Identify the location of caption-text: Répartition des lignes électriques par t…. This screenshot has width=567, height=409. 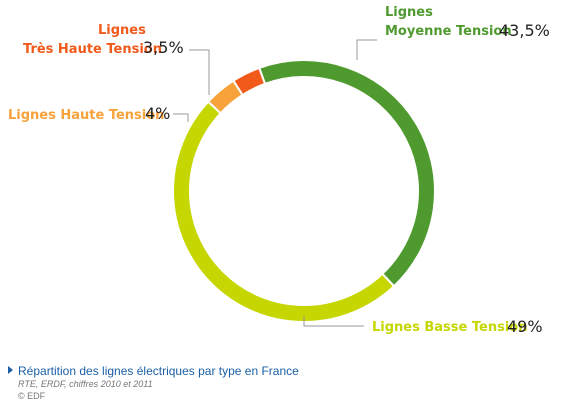
(158, 371).